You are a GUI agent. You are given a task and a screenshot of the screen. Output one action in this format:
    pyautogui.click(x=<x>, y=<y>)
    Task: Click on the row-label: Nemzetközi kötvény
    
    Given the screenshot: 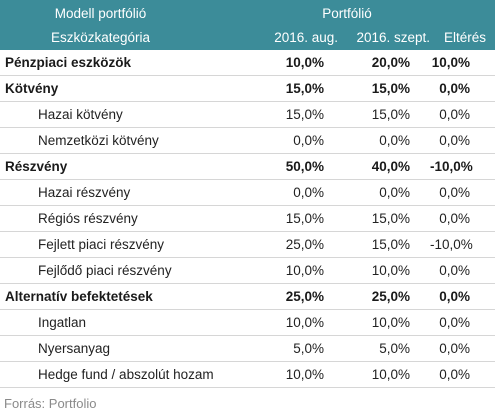 What is the action you would take?
    pyautogui.click(x=98, y=140)
    